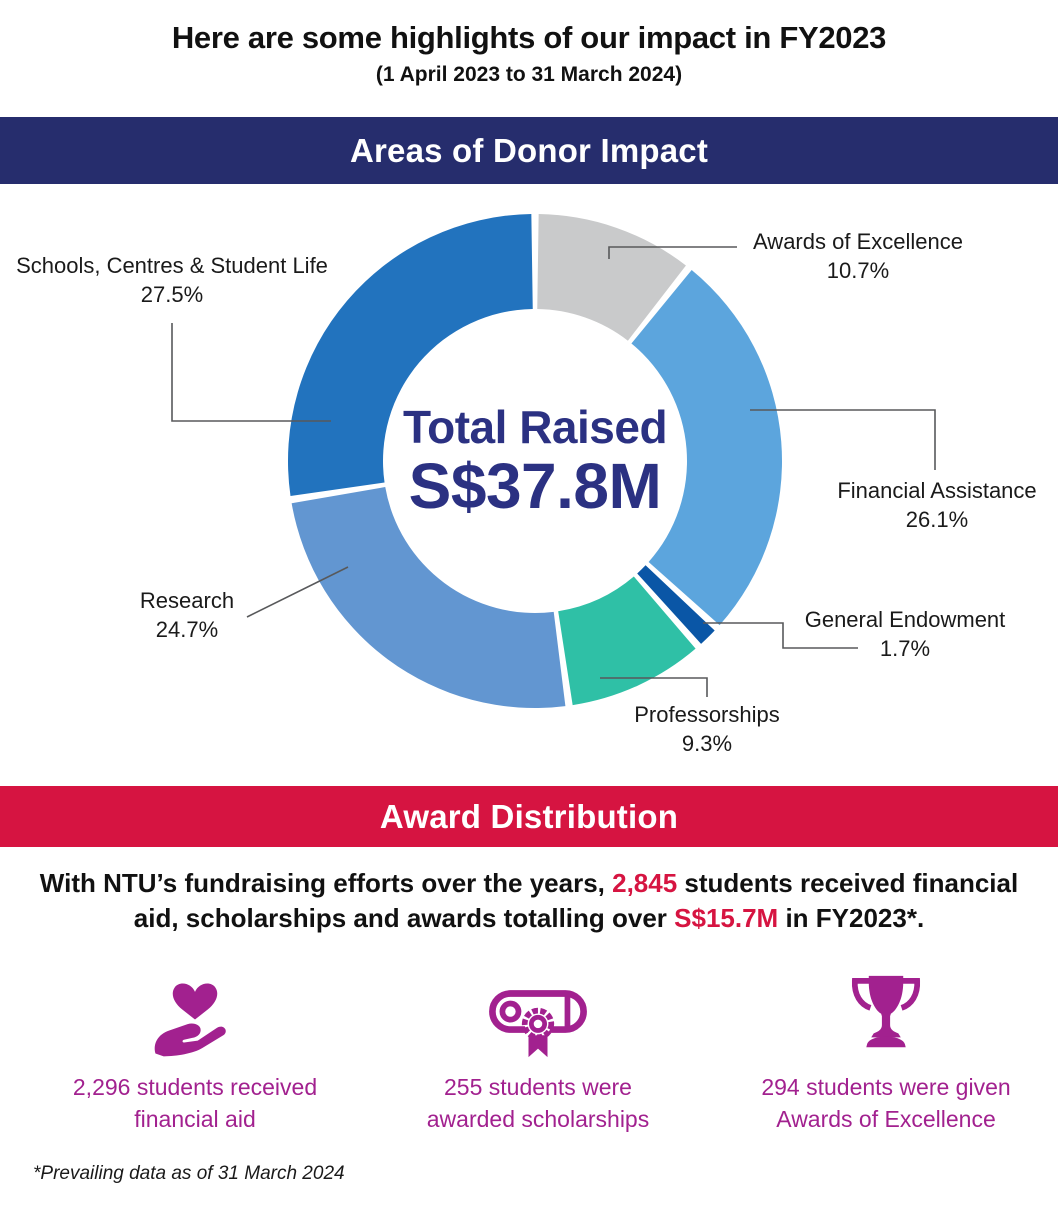 This screenshot has height=1210, width=1058. I want to click on slice-label-general-endowment: General Endowment 1.7%, so click(905, 634).